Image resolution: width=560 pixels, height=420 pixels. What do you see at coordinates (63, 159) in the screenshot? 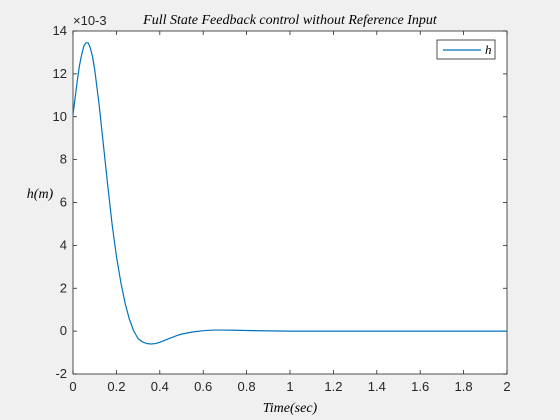
I see `y-tick-label: 8` at bounding box center [63, 159].